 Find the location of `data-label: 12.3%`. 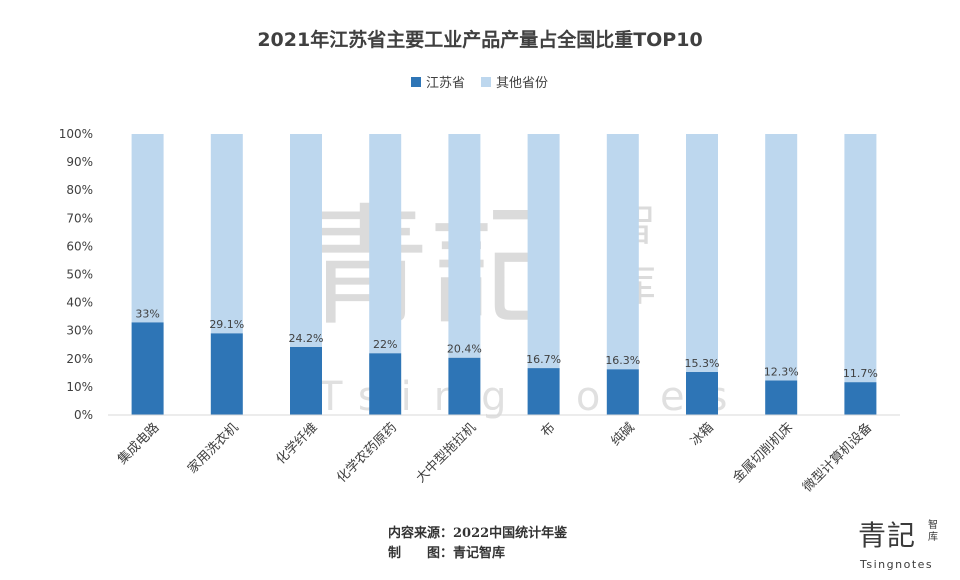

data-label: 12.3% is located at coordinates (781, 371).